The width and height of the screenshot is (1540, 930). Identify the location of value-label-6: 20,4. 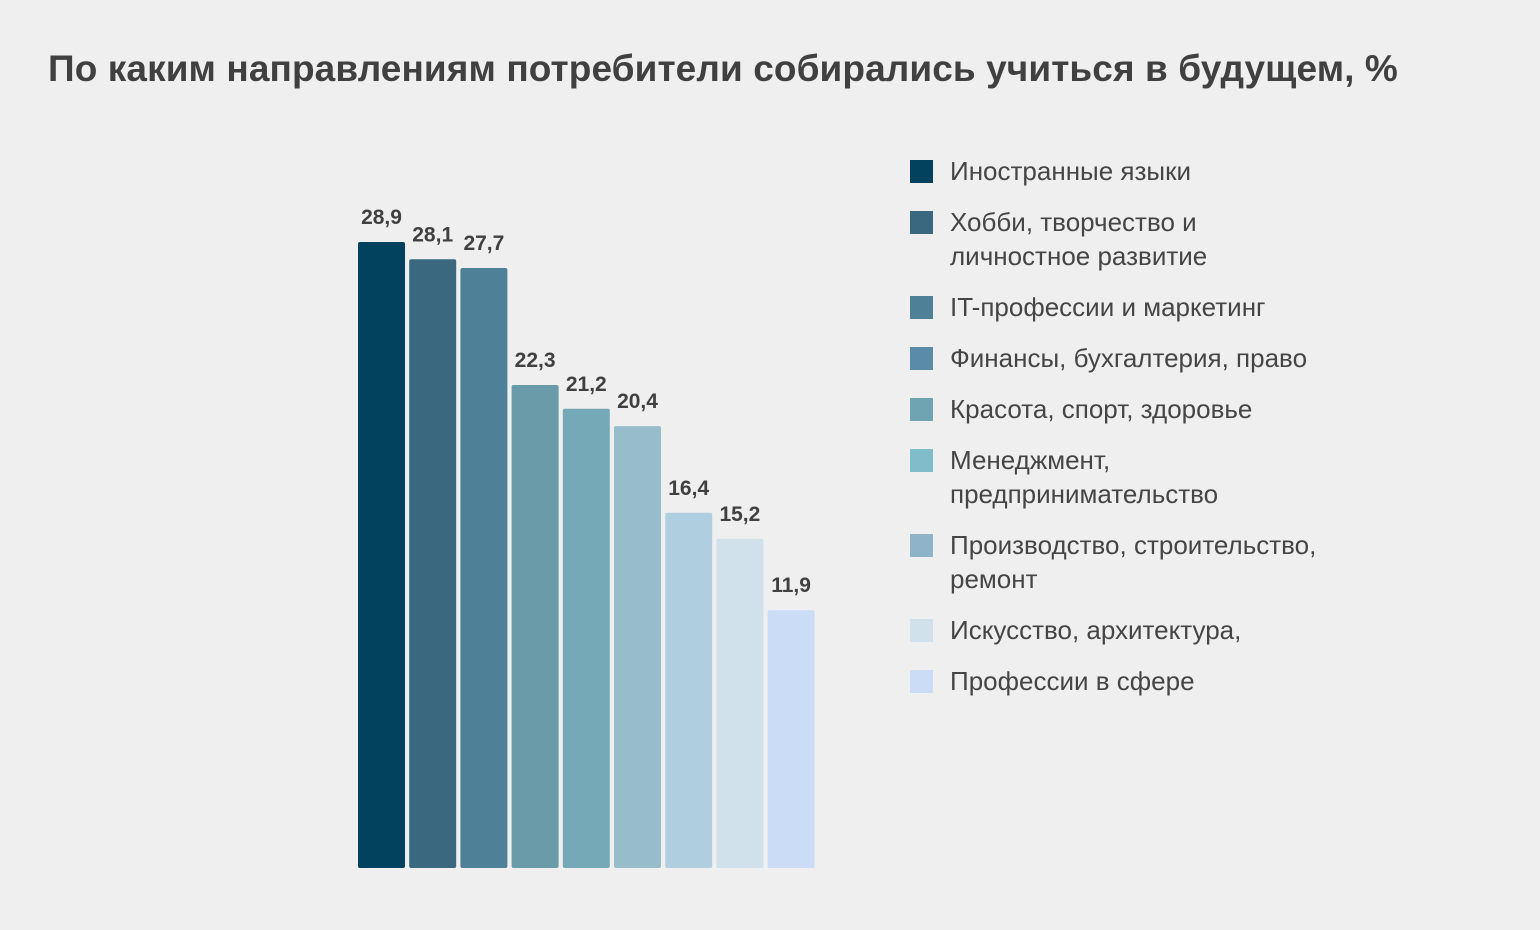
(637, 401).